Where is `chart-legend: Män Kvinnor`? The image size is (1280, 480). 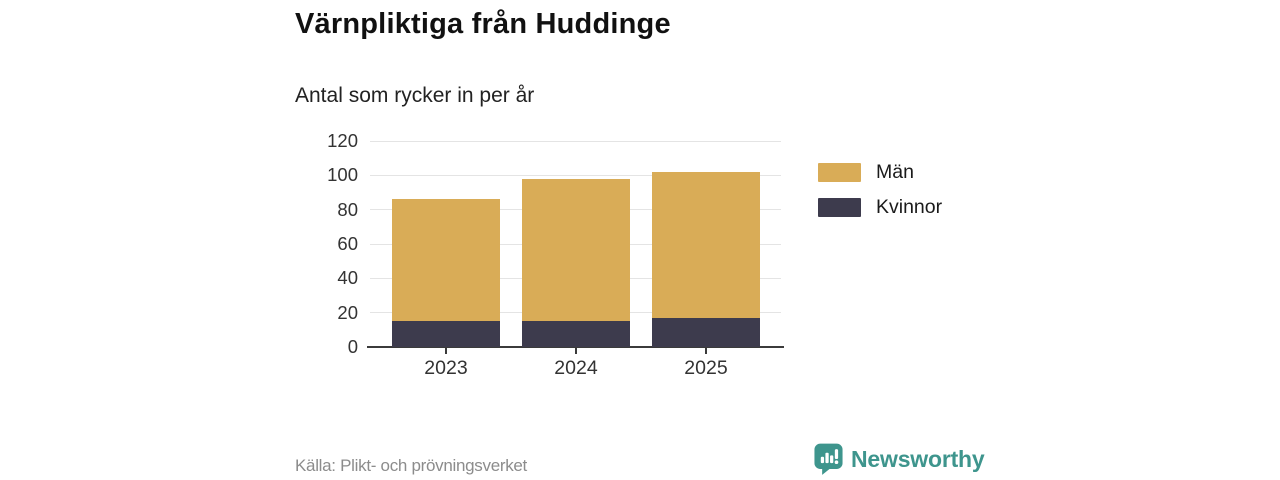
chart-legend: Män Kvinnor is located at coordinates (880, 196).